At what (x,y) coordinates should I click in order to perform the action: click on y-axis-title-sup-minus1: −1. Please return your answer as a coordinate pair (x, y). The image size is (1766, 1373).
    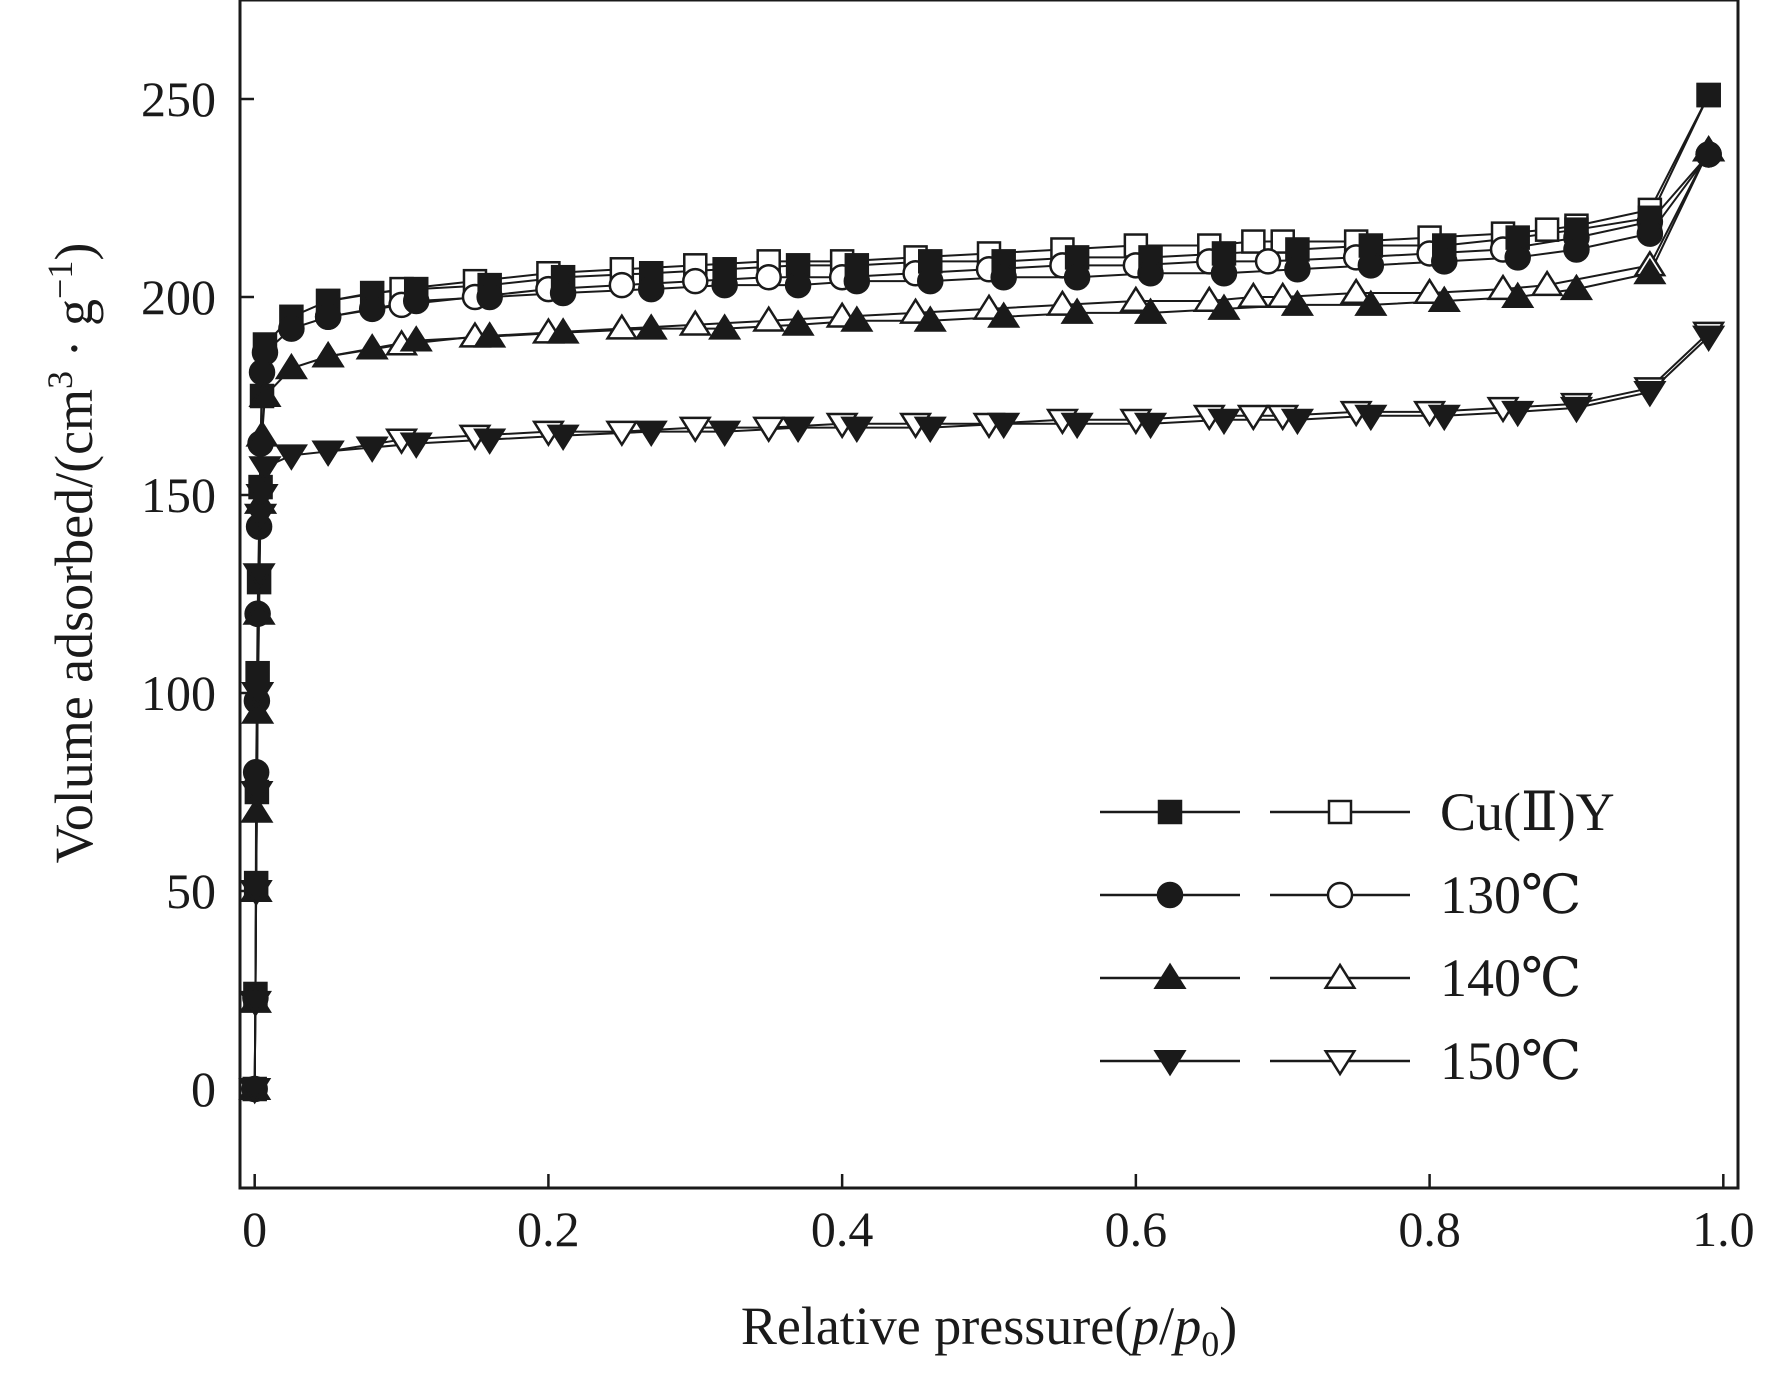
    Looking at the image, I should click on (60, 280).